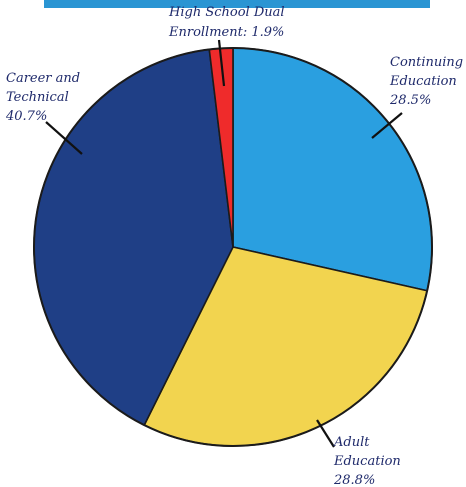  What do you see at coordinates (354, 480) in the screenshot?
I see `label-adult-education-line-3: 28.8%` at bounding box center [354, 480].